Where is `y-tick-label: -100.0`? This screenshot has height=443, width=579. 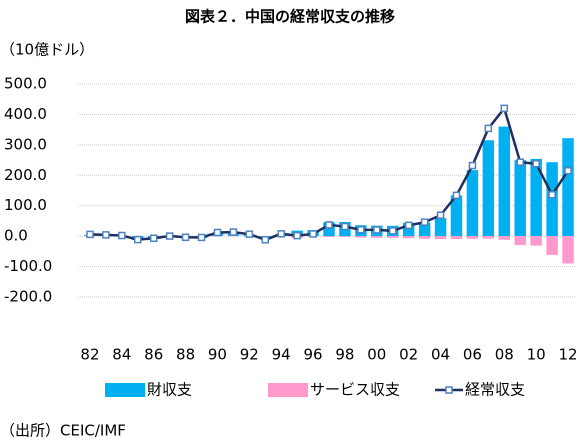
y-tick-label: -100.0 is located at coordinates (28, 266).